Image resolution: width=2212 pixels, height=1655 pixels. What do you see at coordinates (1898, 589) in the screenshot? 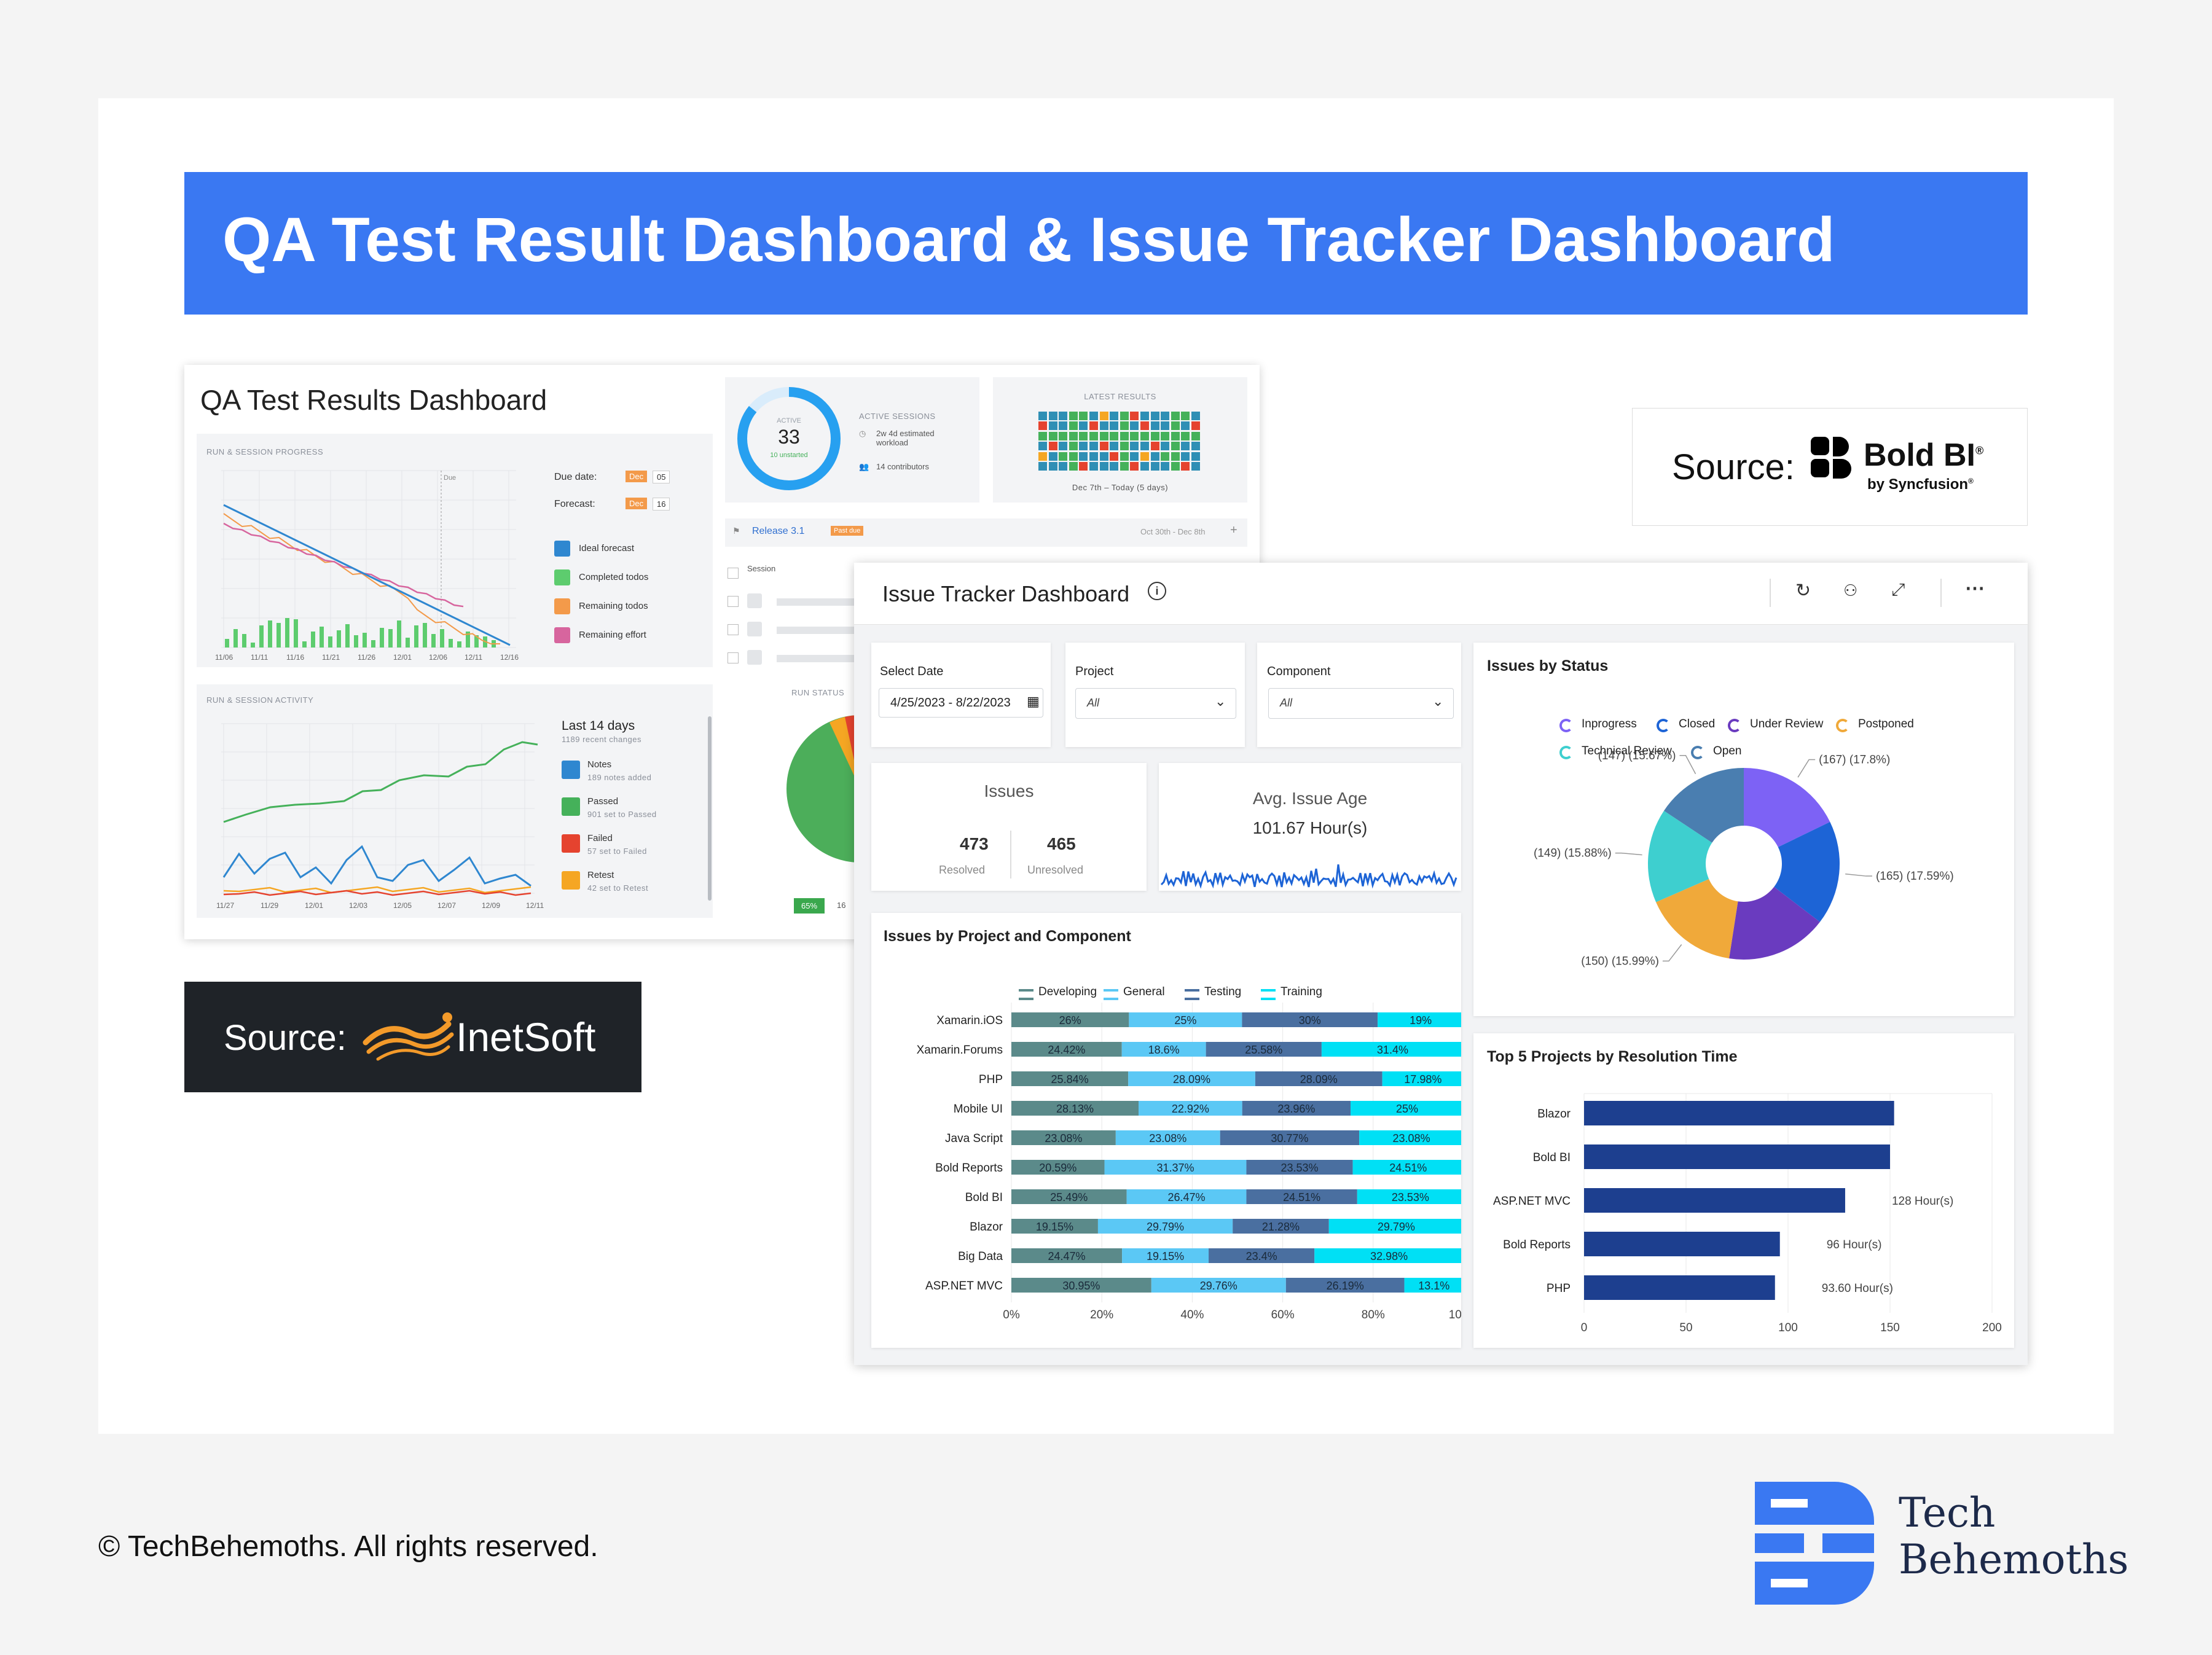
I see `expand-icon: ⤢` at bounding box center [1898, 589].